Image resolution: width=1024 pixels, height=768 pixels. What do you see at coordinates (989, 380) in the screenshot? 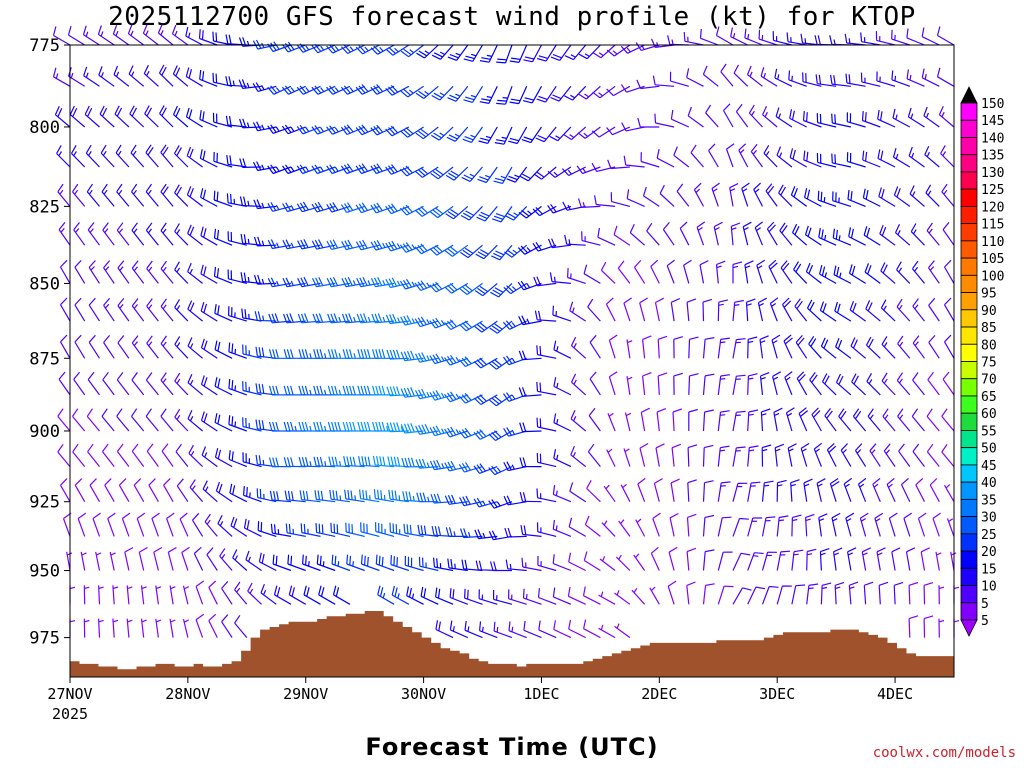
I see `colorbar-label: 70` at bounding box center [989, 380].